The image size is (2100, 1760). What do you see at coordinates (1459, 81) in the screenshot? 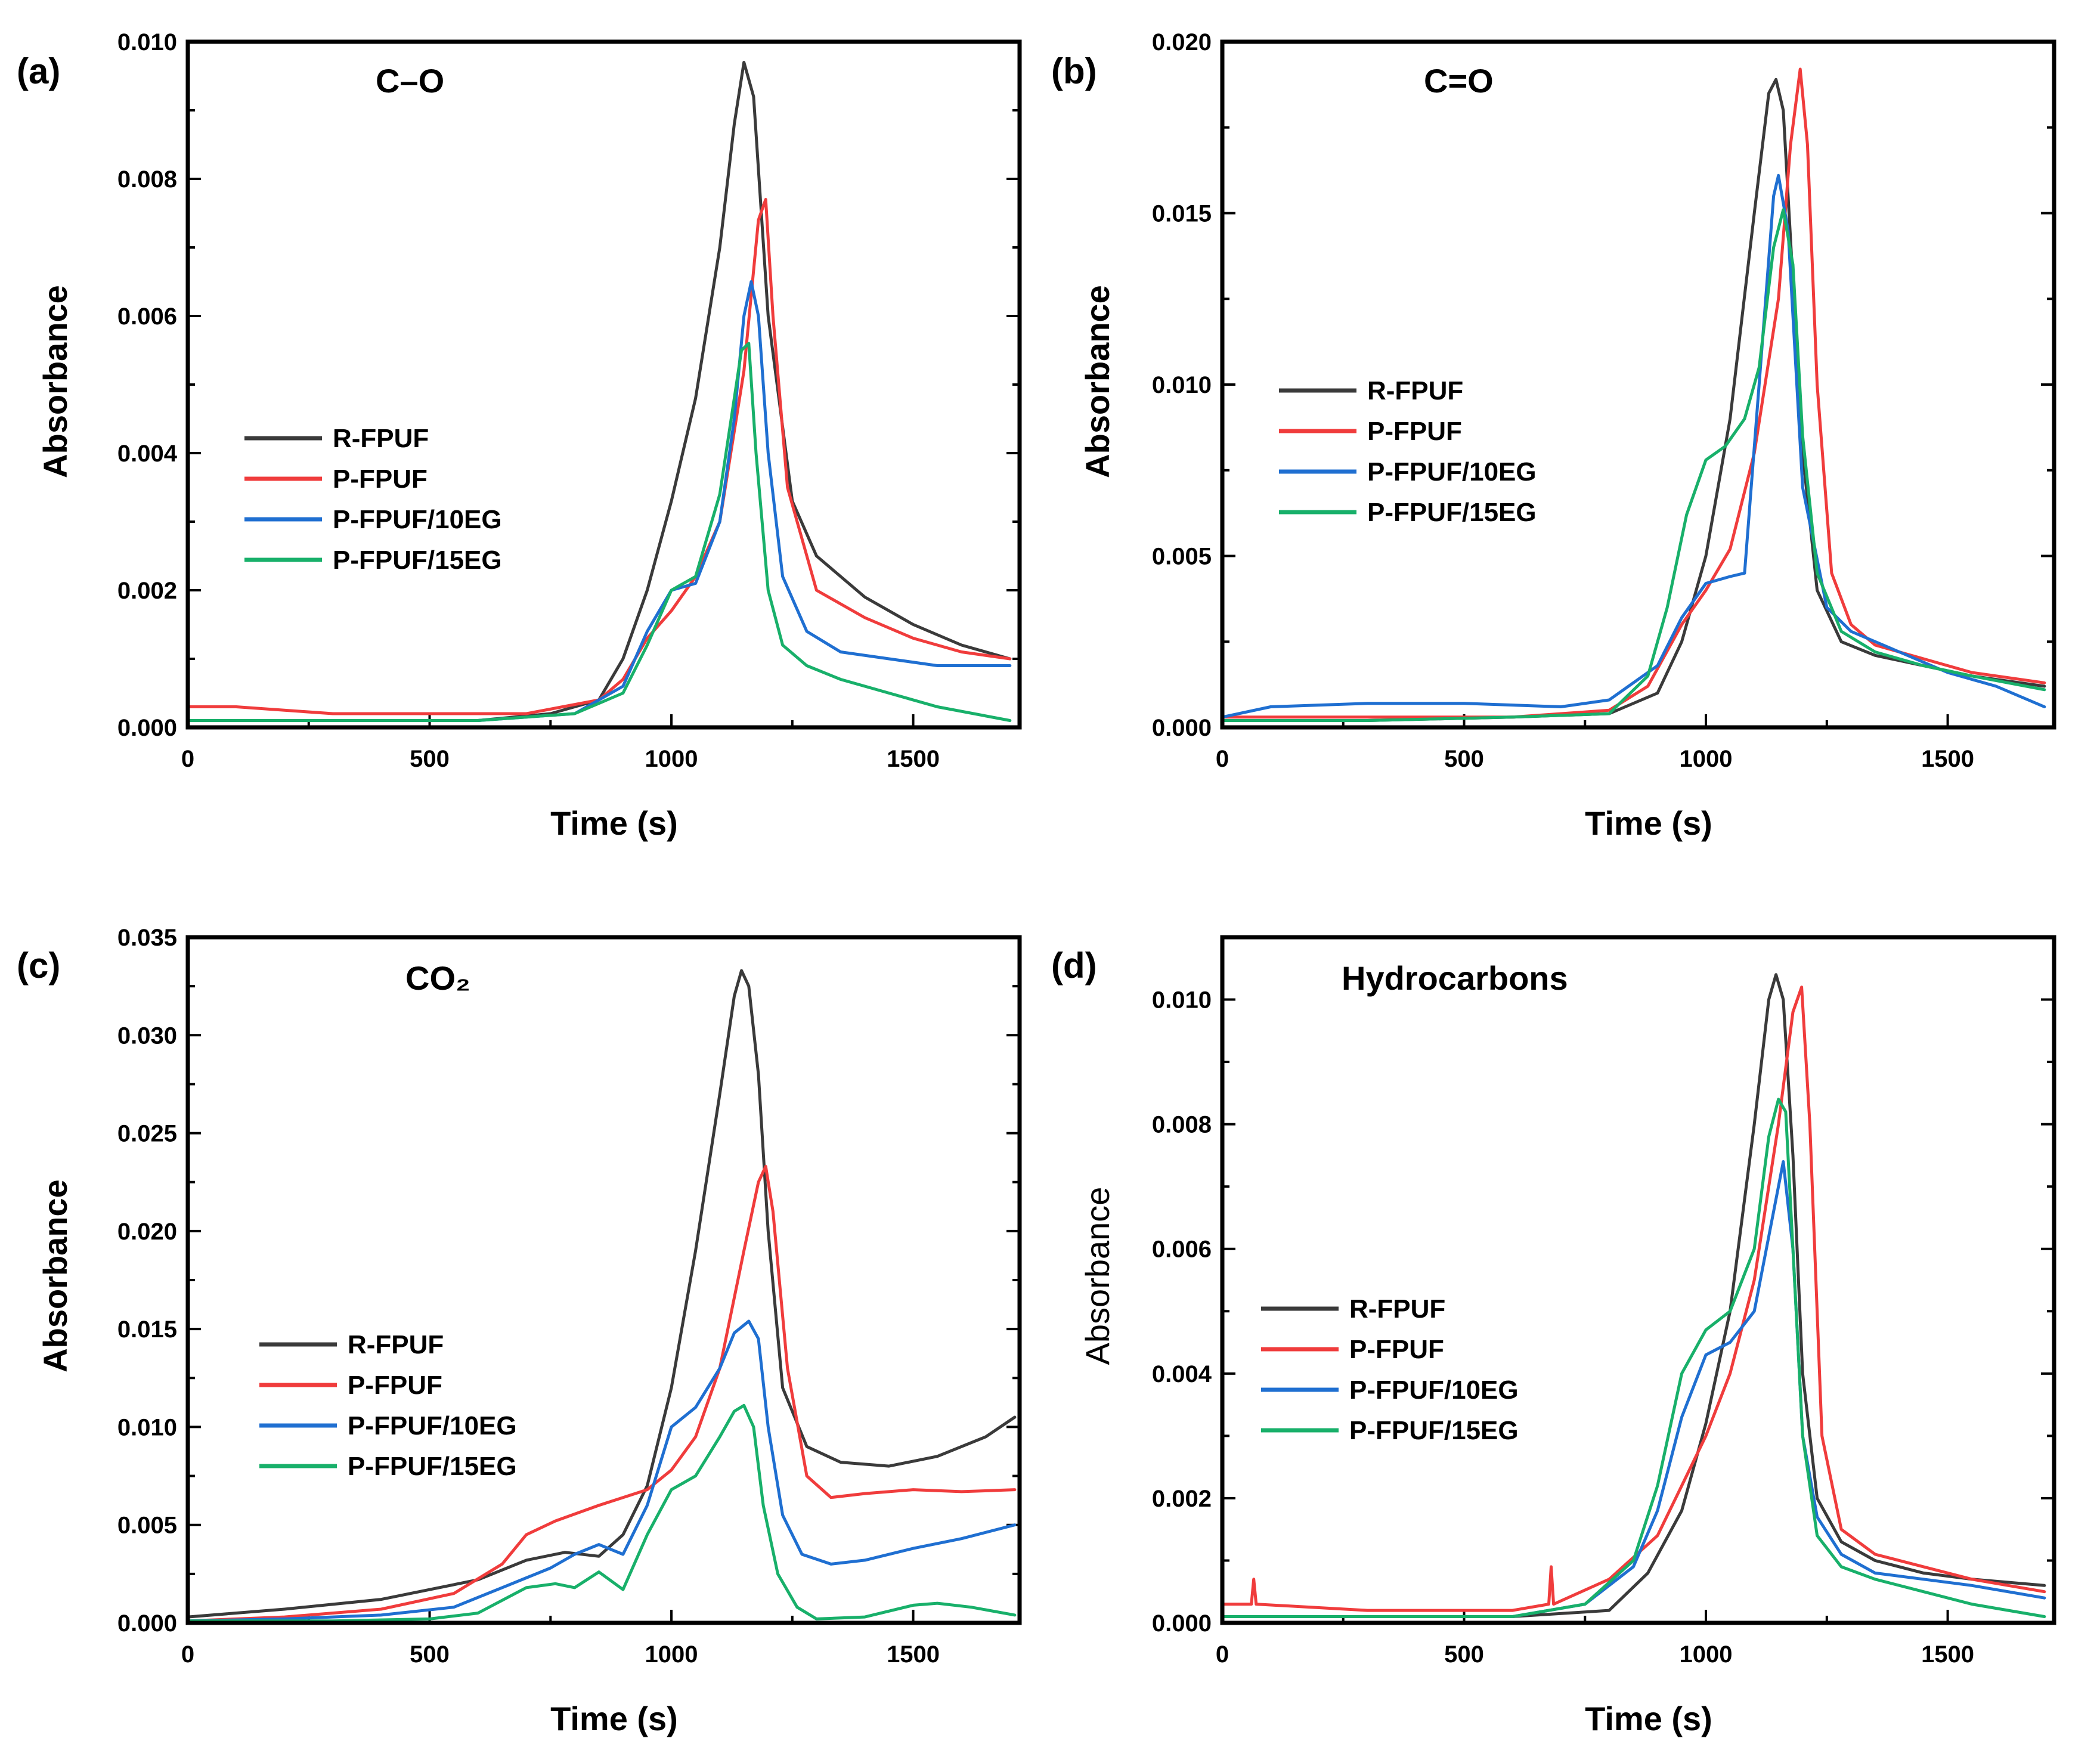
I see `panel-title: C=O` at bounding box center [1459, 81].